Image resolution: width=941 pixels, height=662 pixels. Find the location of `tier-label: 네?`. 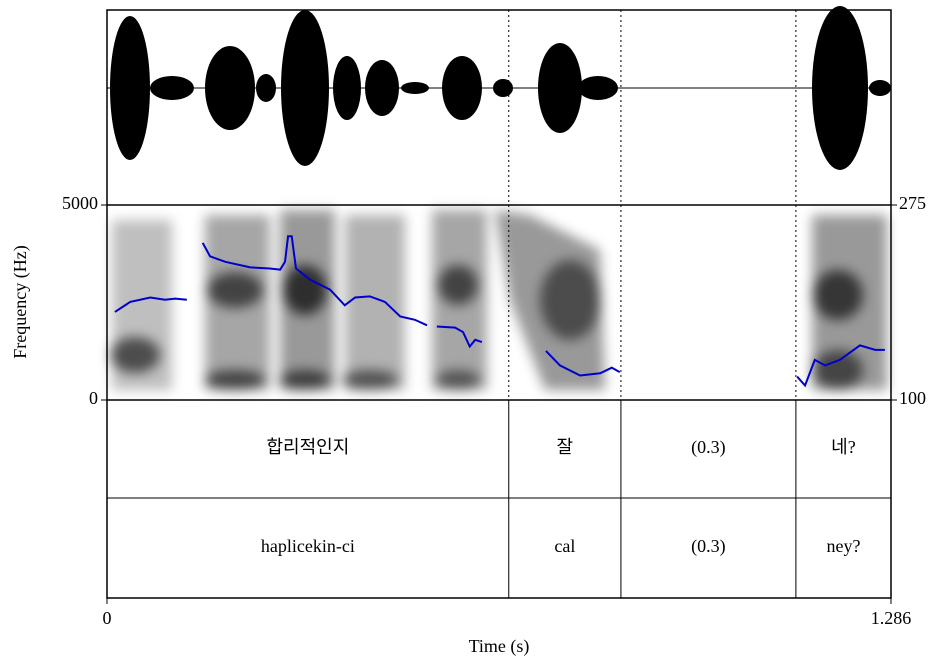

tier-label: 네? is located at coordinates (843, 447).